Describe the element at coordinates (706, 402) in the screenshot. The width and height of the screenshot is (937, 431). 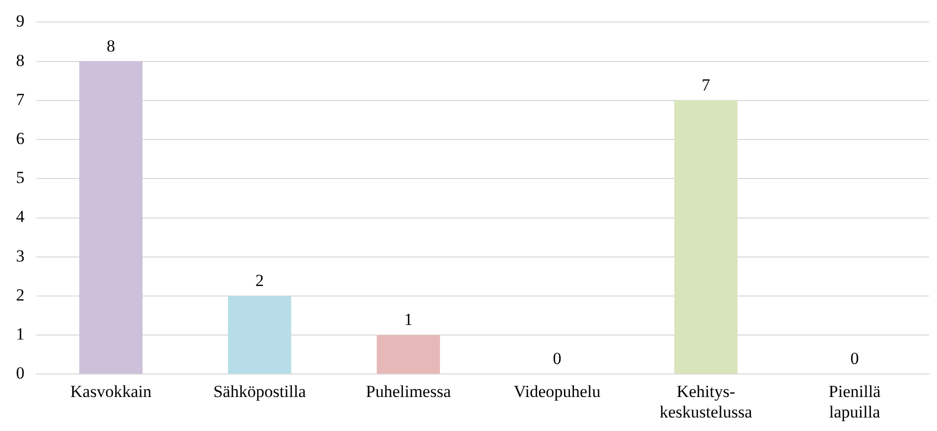
I see `x-tick-label: Kehitys- keskustelussa` at that location.